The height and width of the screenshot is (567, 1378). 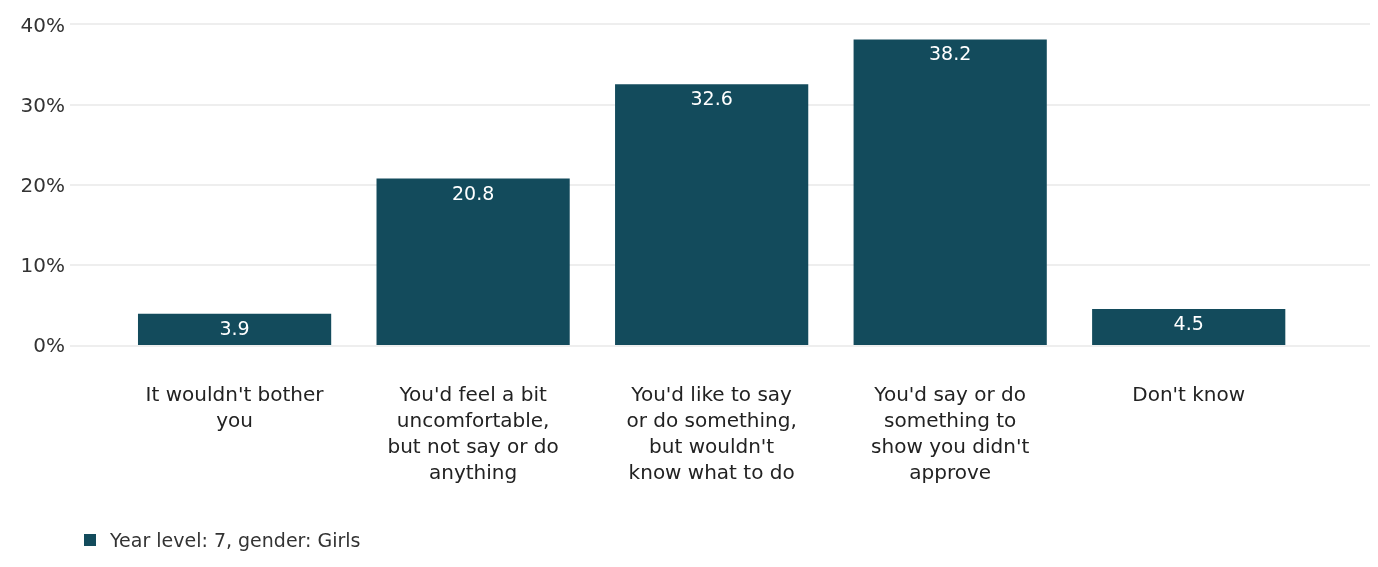 What do you see at coordinates (1188, 323) in the screenshot?
I see `data-label: 4.5` at bounding box center [1188, 323].